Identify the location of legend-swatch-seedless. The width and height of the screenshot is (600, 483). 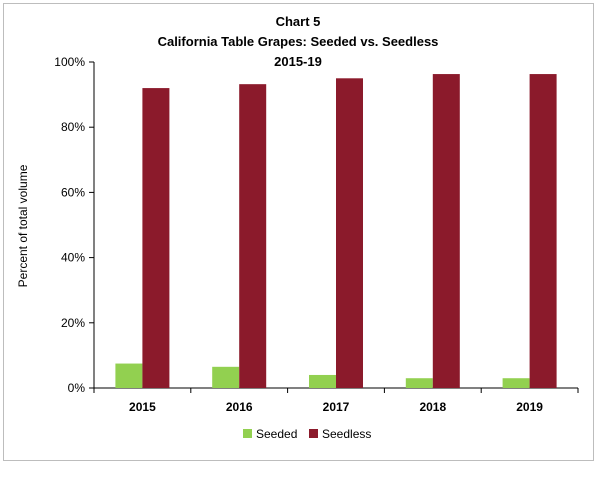
(313, 433).